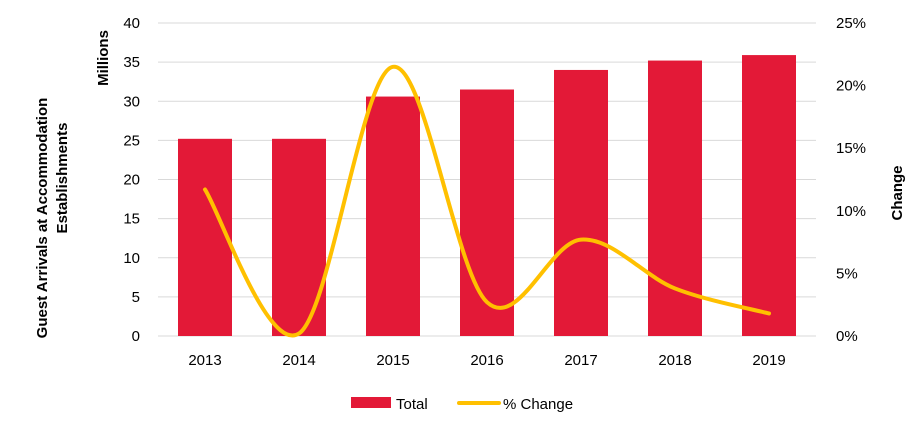 This screenshot has height=432, width=922. What do you see at coordinates (580, 360) in the screenshot?
I see `x-tick-label: 2017` at bounding box center [580, 360].